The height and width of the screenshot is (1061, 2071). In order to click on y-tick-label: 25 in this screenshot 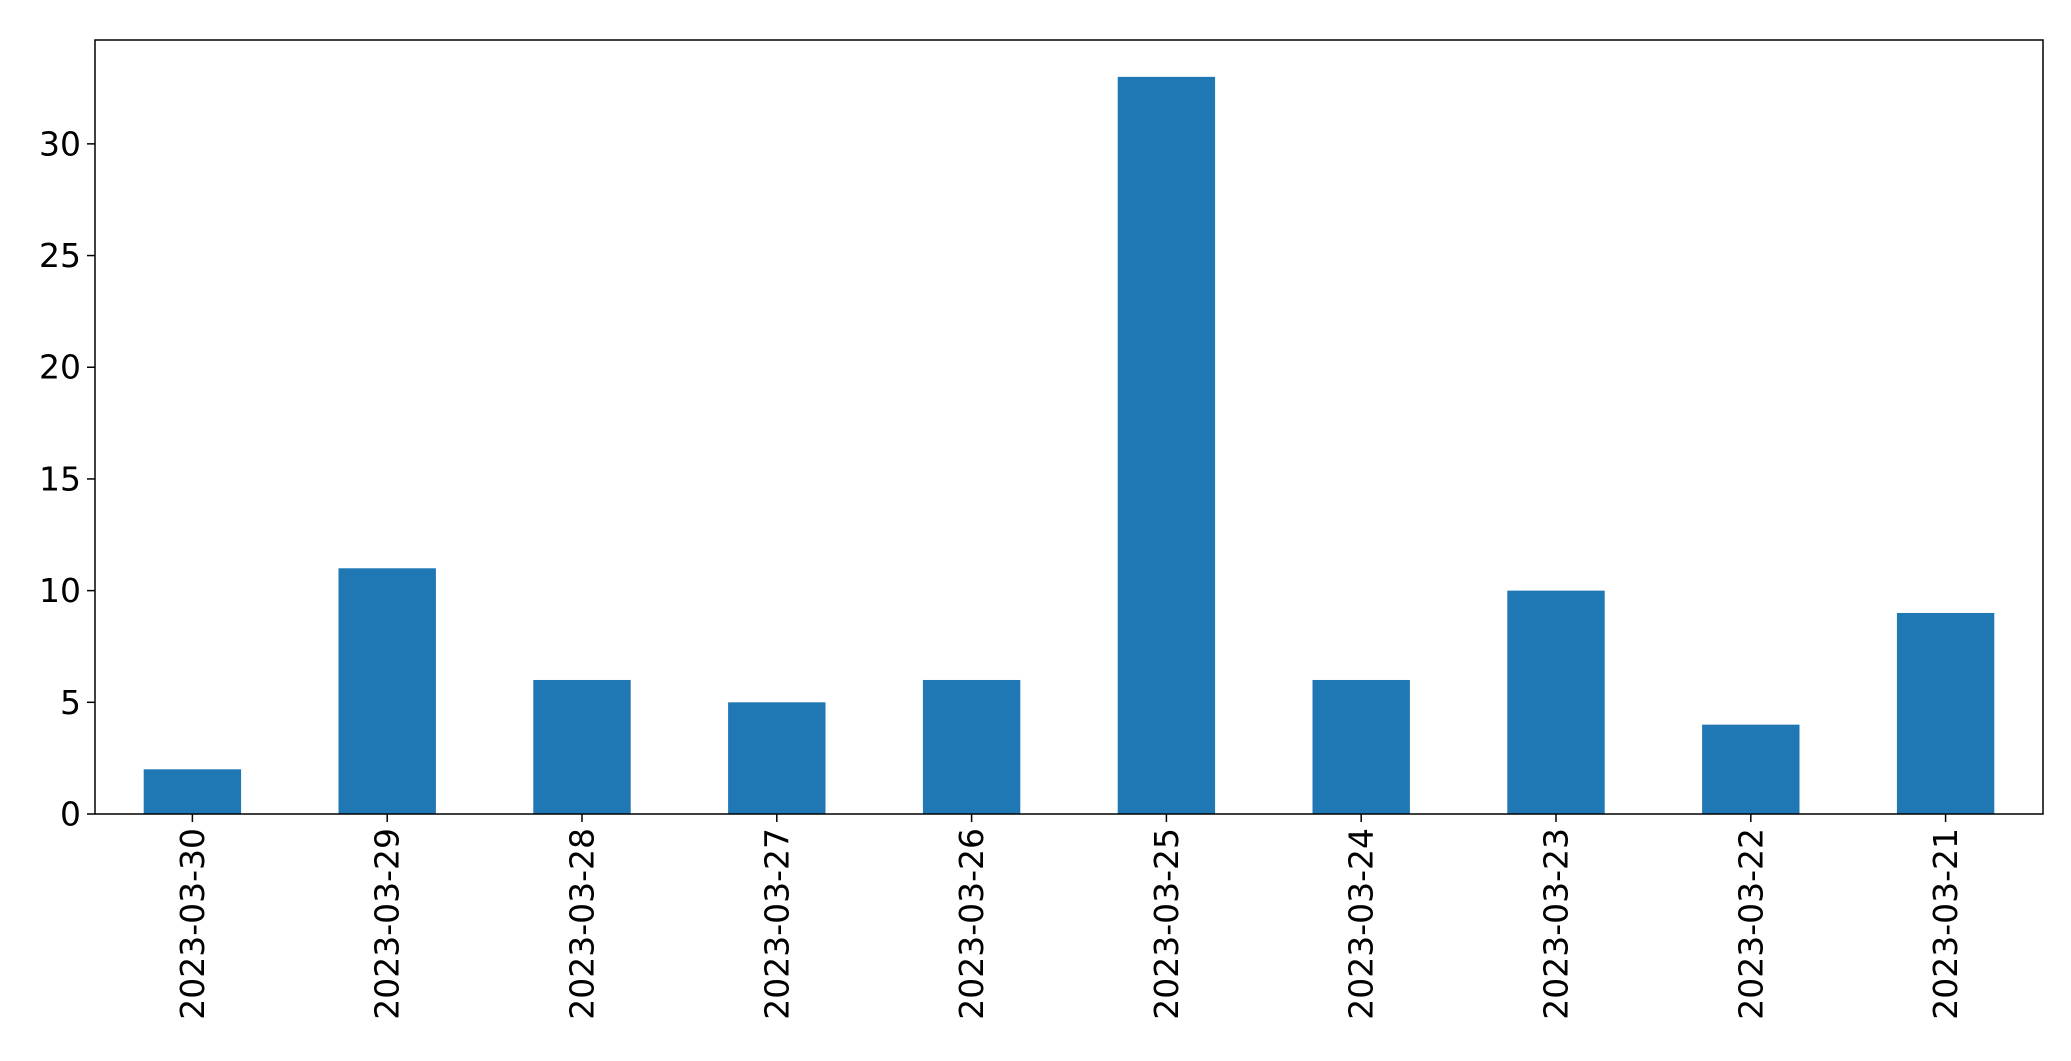, I will do `click(60, 255)`.